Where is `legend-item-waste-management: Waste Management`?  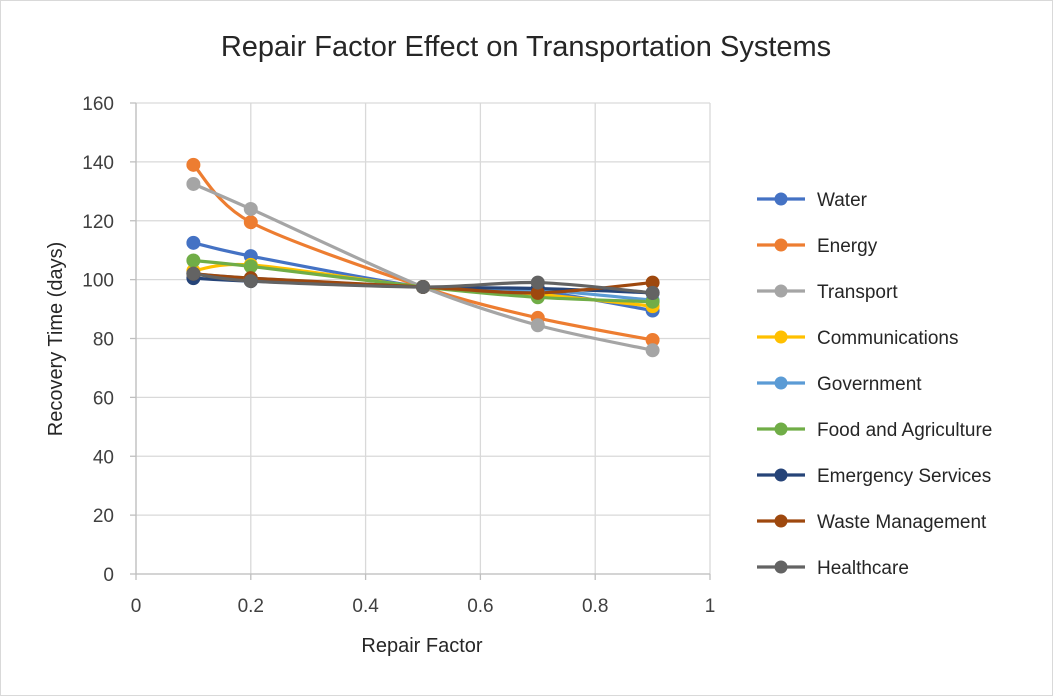 legend-item-waste-management: Waste Management is located at coordinates (872, 522).